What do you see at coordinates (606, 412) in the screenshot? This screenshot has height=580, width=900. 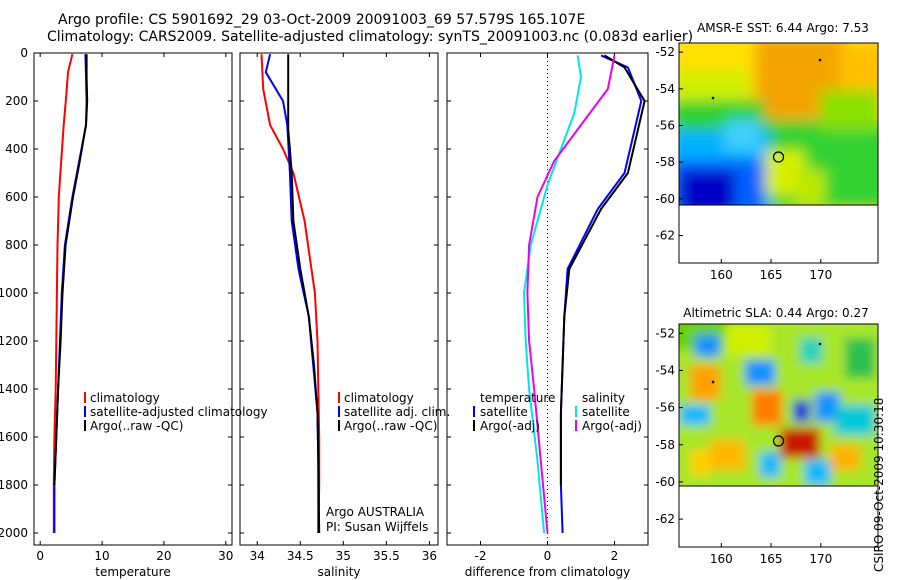 I see `legend-label-salt-satellite: satellite` at bounding box center [606, 412].